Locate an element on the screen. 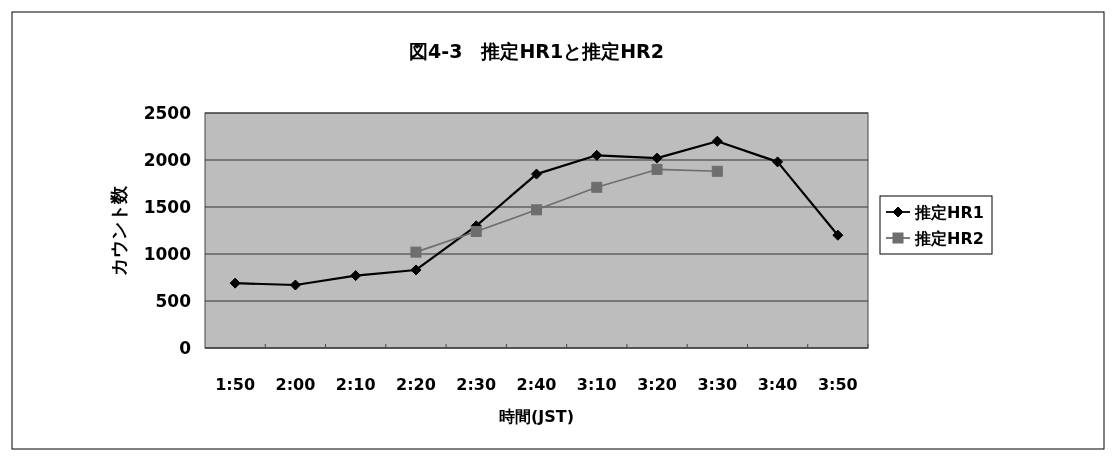  y-tick-label: 0 is located at coordinates (185, 347).